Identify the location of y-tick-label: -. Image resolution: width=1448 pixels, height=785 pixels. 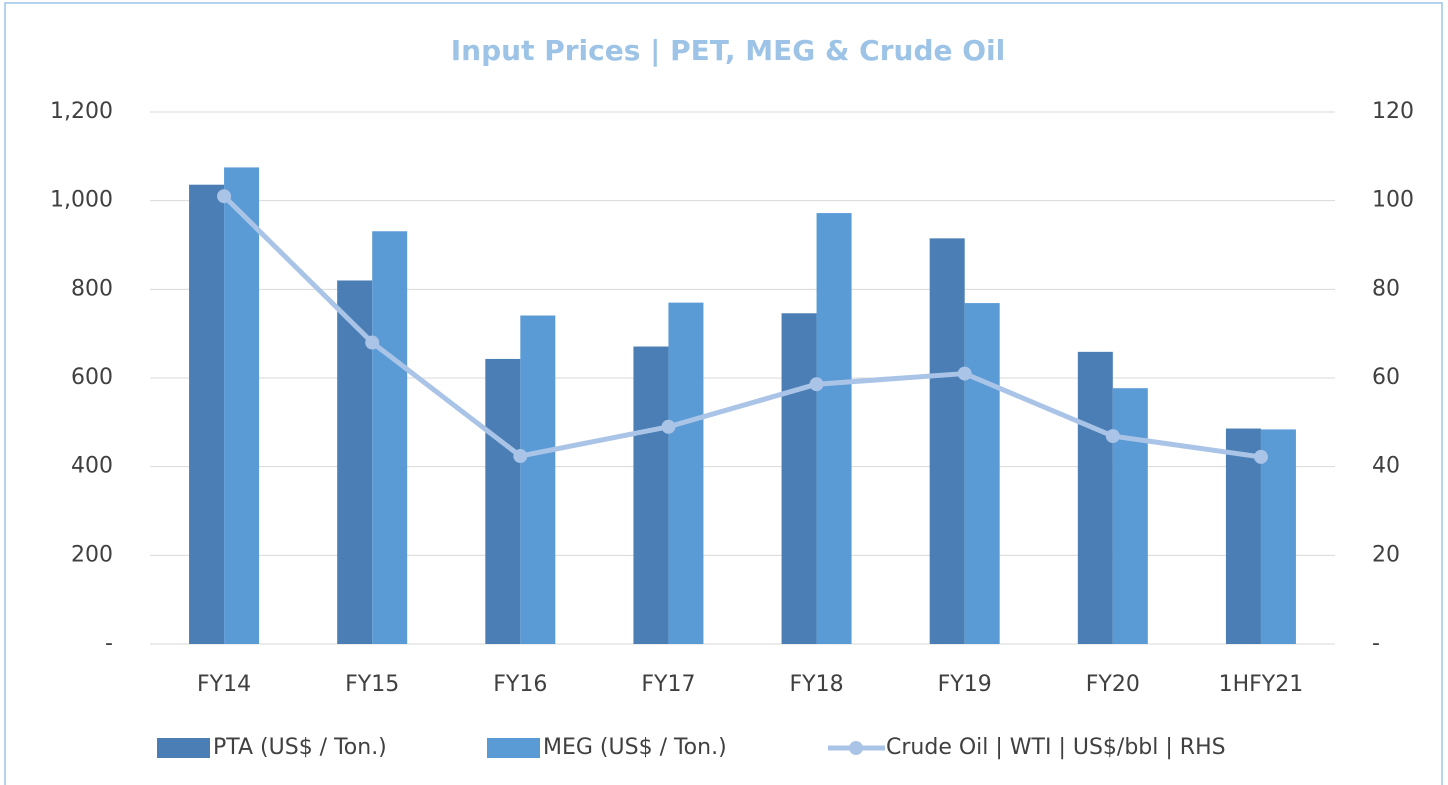
(109, 643).